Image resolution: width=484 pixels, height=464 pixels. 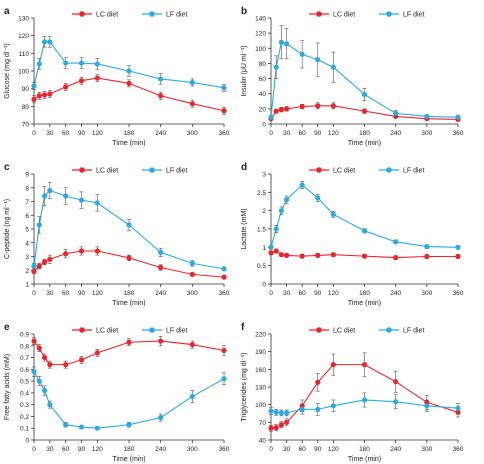 What do you see at coordinates (24, 358) in the screenshot?
I see `y-tick-label: 0.7` at bounding box center [24, 358].